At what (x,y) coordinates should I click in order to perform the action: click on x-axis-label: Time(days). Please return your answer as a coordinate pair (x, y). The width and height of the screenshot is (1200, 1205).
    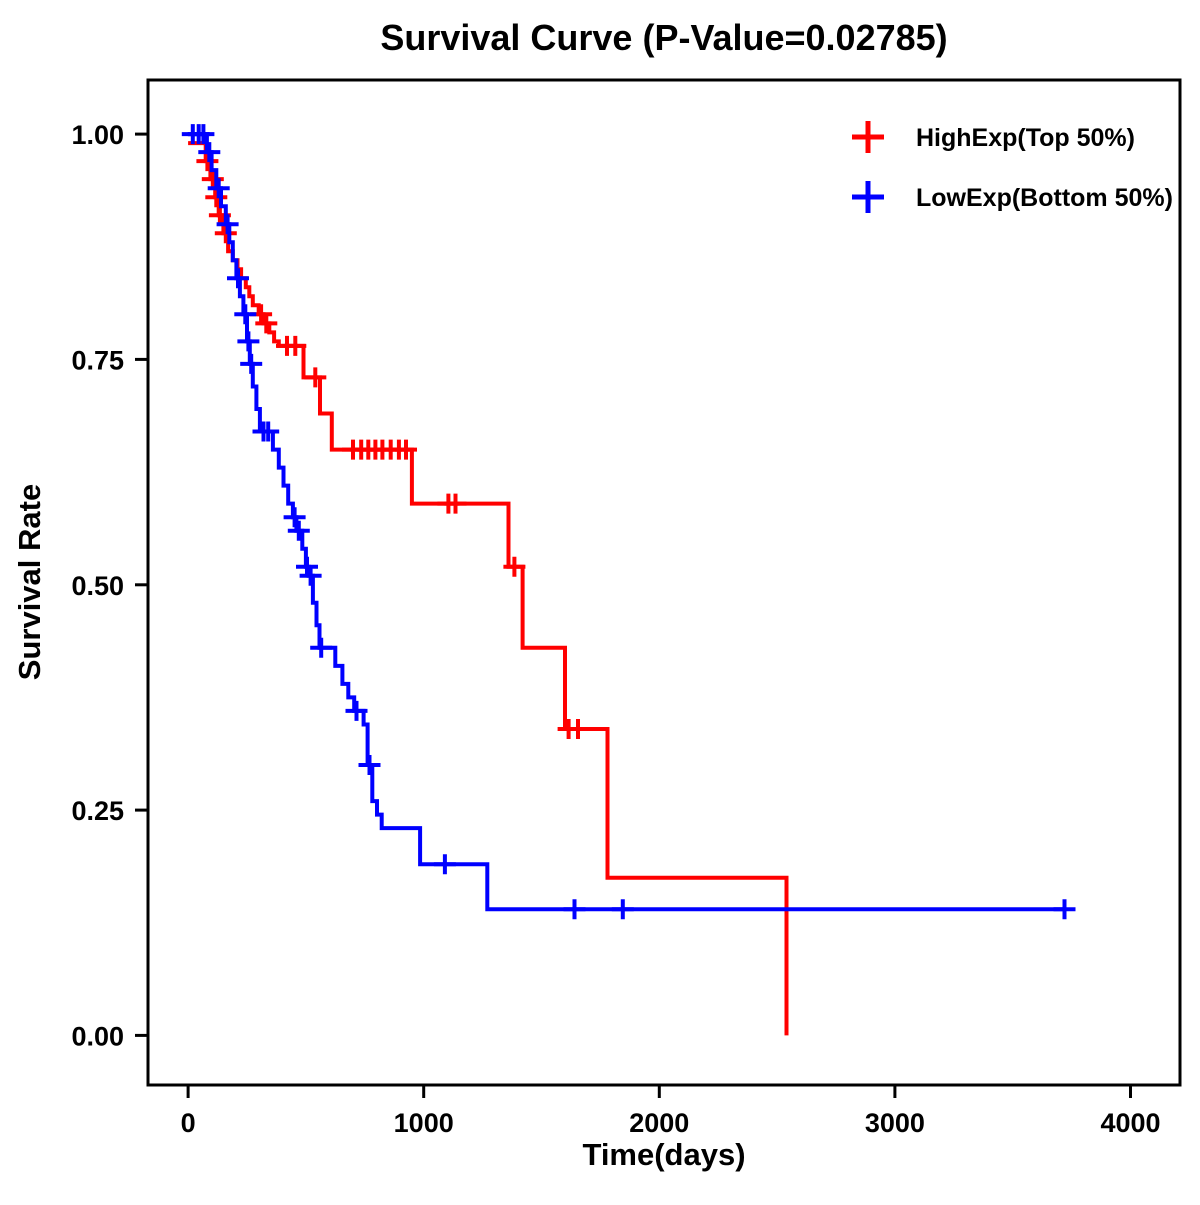
    Looking at the image, I should click on (663, 1154).